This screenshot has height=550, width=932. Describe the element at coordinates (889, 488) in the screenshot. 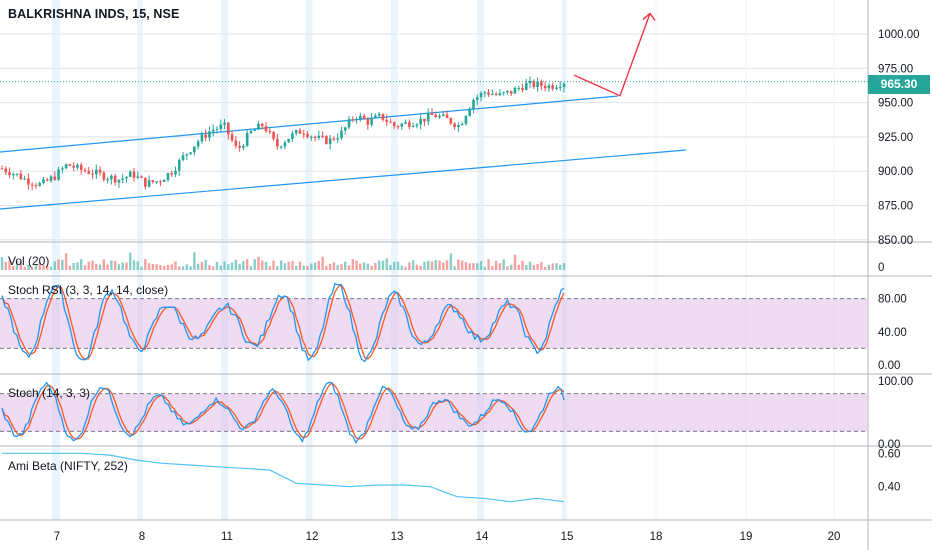

I see `ami-beta-tick-label: 0.40` at that location.